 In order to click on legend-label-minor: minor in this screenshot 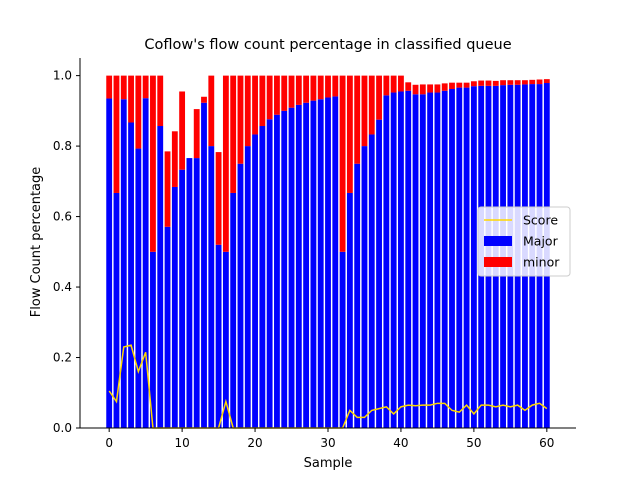, I will do `click(541, 262)`.